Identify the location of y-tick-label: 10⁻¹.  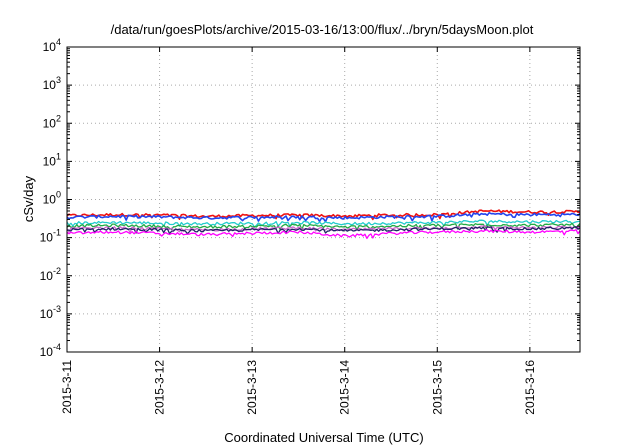
(50, 236).